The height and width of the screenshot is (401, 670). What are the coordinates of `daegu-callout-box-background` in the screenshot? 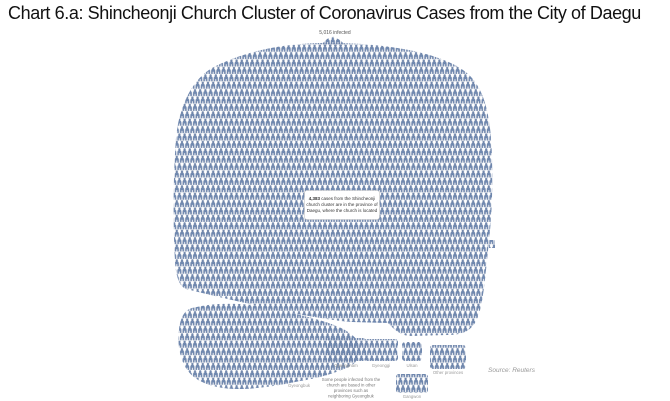 It's located at (342, 205).